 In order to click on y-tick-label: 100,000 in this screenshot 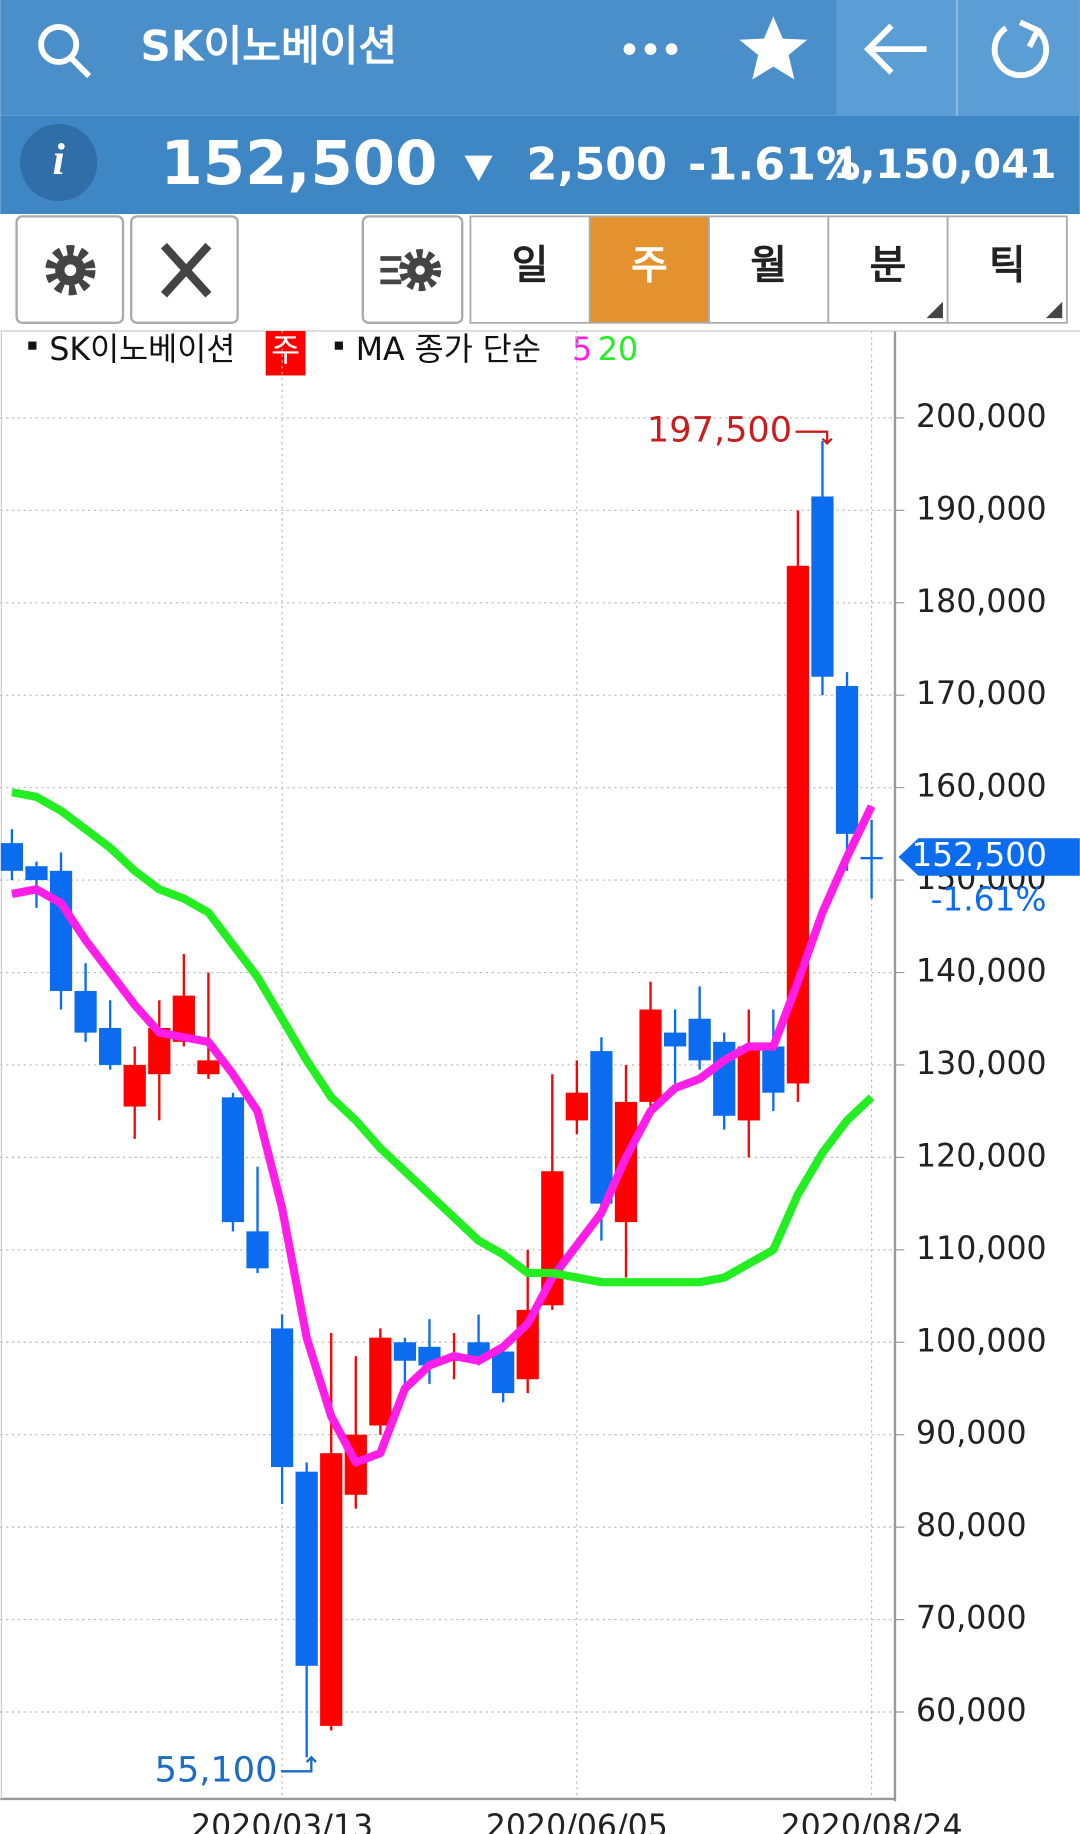, I will do `click(981, 1341)`.